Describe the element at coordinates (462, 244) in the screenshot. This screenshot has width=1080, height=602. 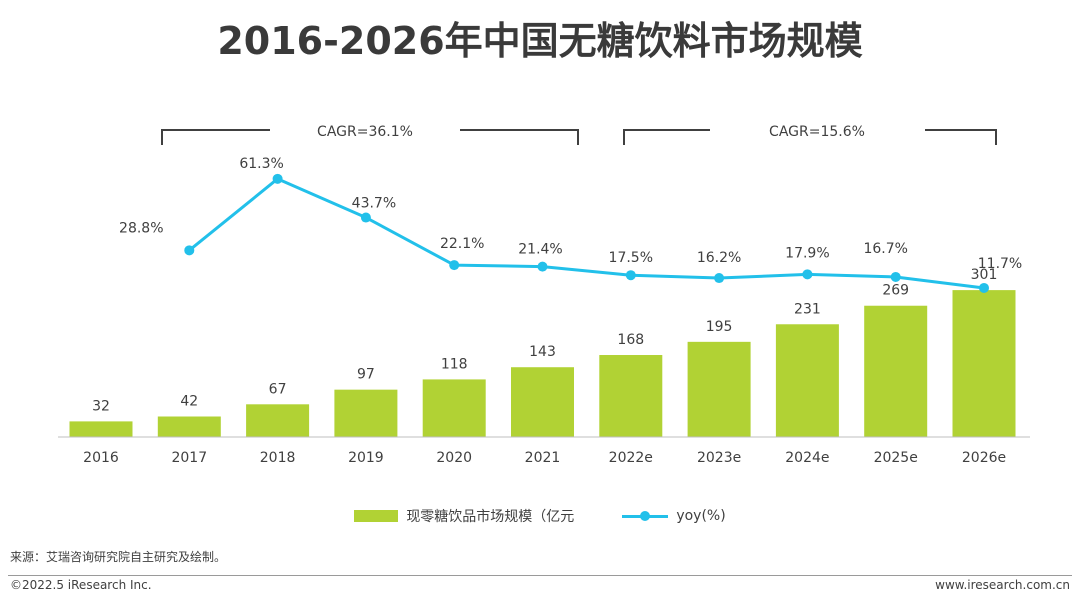
I see `yoy-value-label: 22.1%` at that location.